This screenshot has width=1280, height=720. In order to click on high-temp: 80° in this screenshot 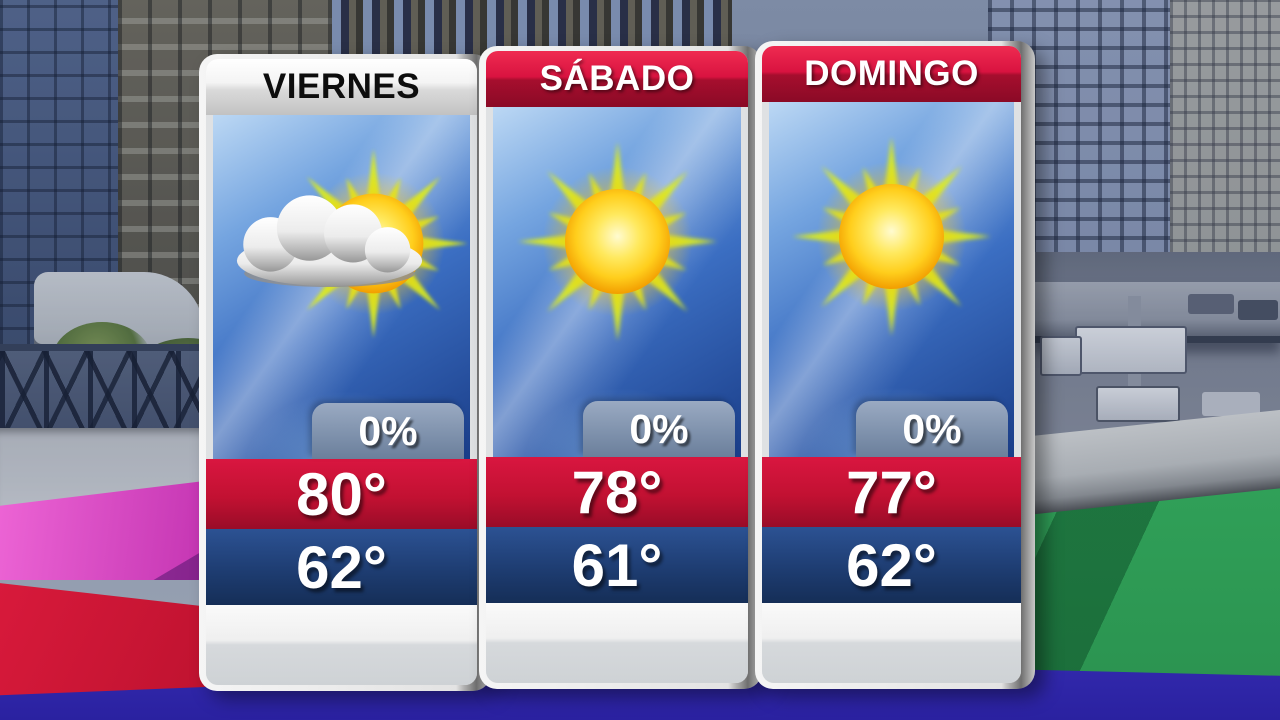, I will do `click(341, 494)`.